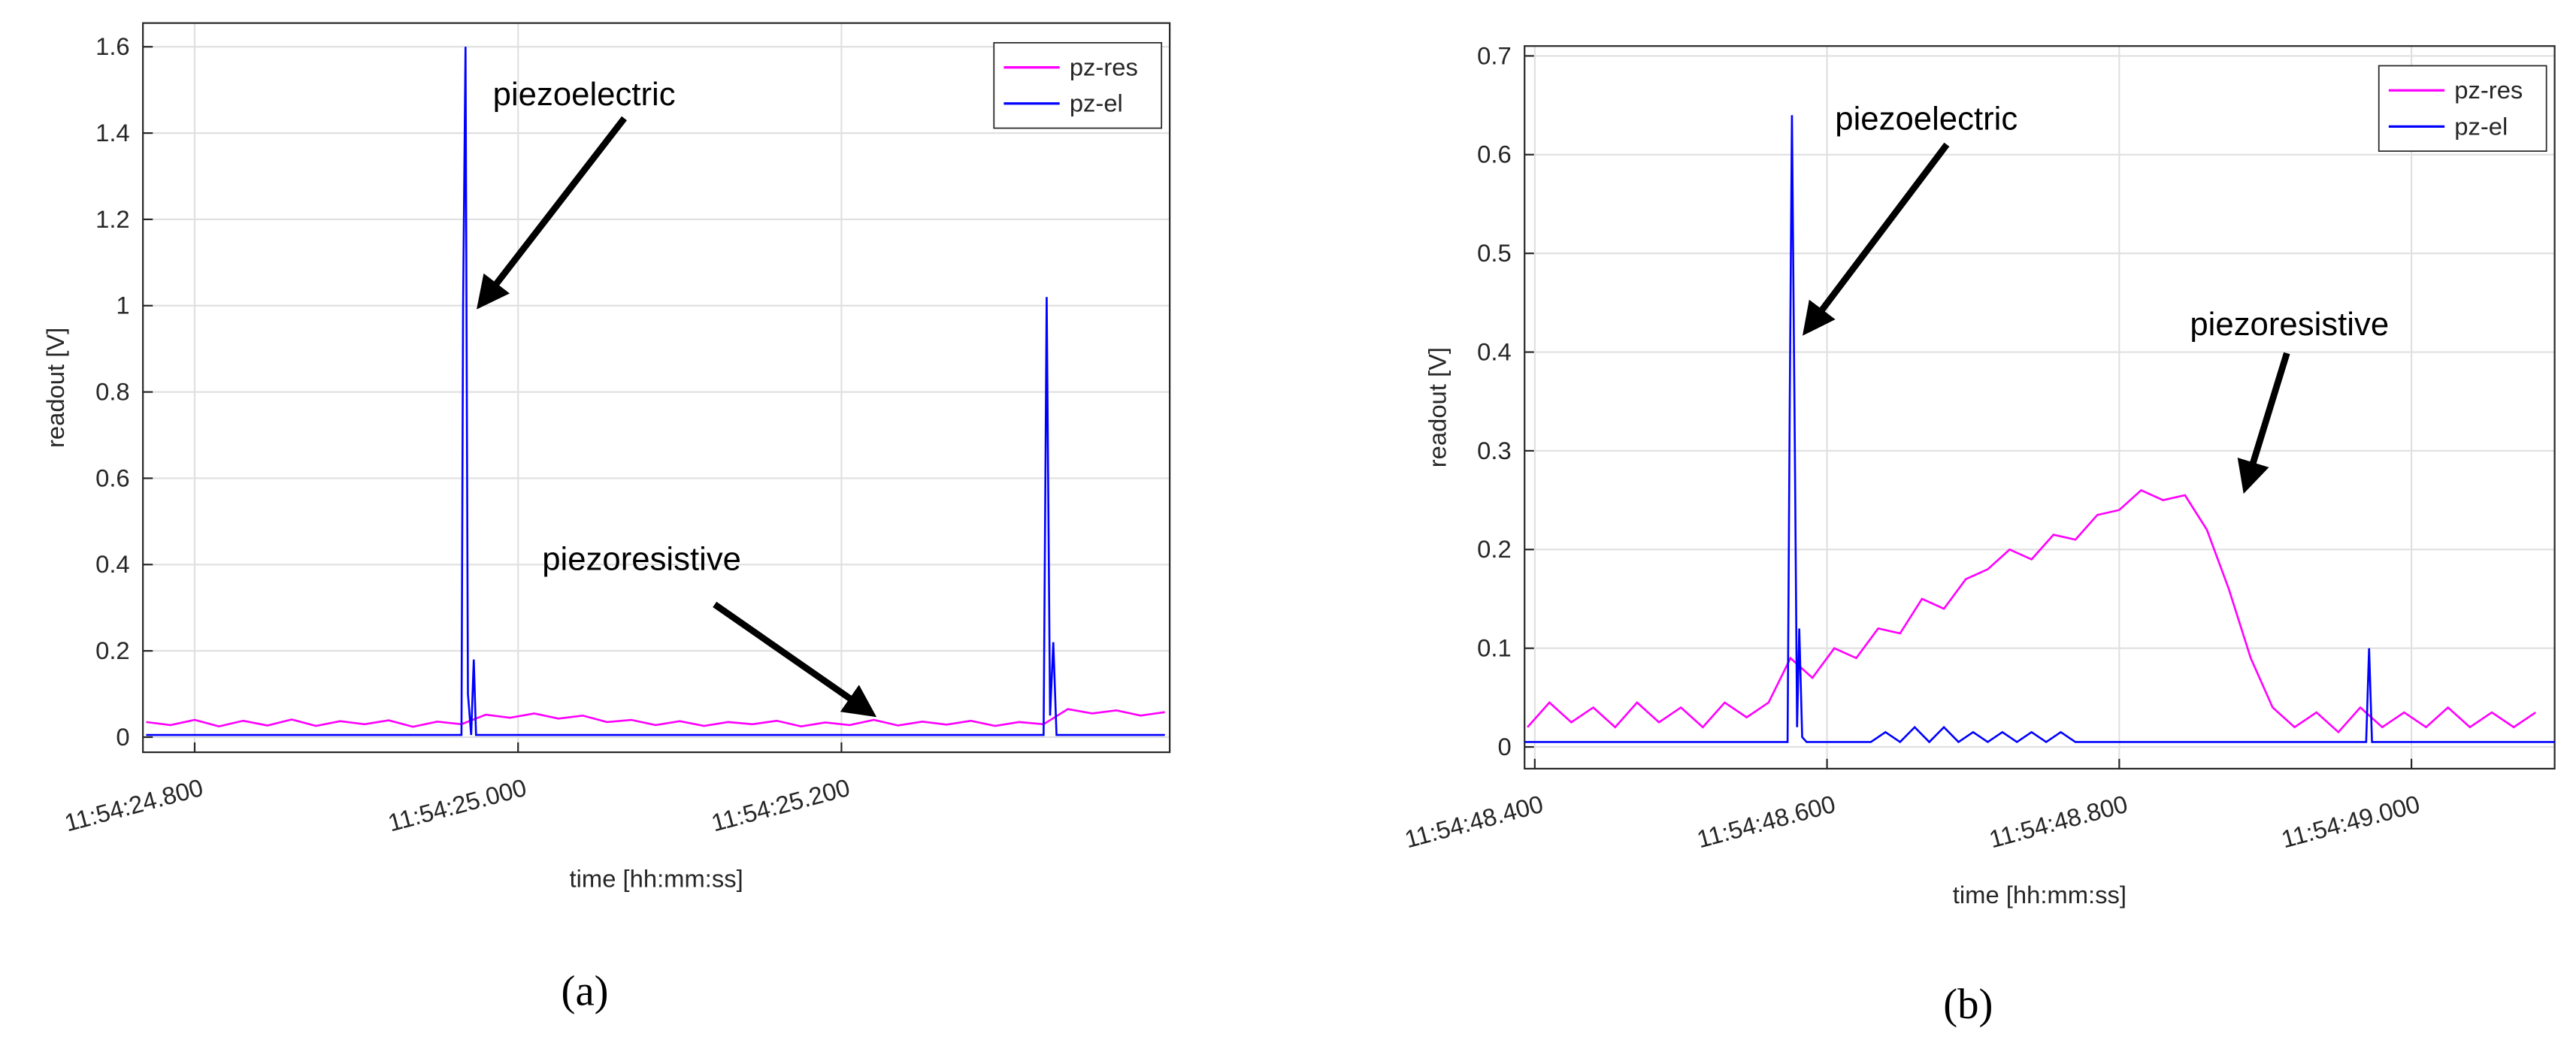  What do you see at coordinates (1474, 822) in the screenshot?
I see `x-tick-label: 11:54:48.400` at bounding box center [1474, 822].